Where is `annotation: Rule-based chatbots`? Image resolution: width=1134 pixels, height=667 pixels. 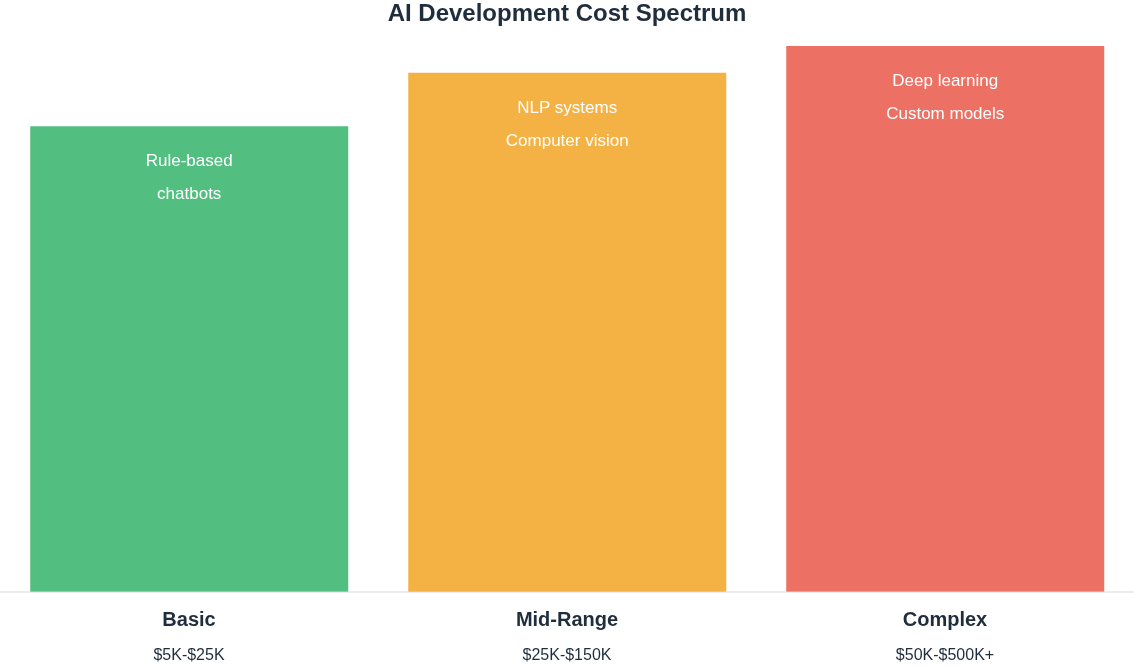
annotation: Rule-based chatbots is located at coordinates (189, 177).